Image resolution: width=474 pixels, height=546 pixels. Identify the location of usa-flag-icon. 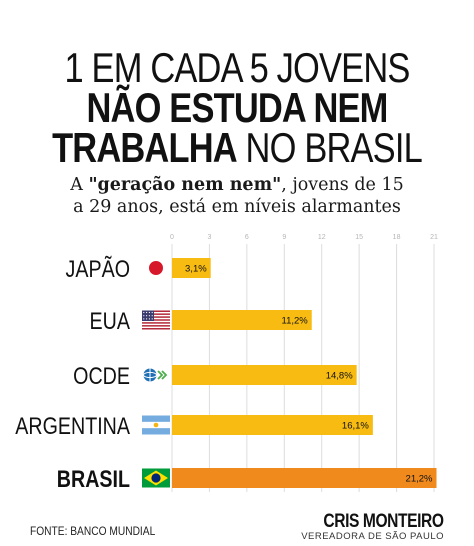
(156, 320).